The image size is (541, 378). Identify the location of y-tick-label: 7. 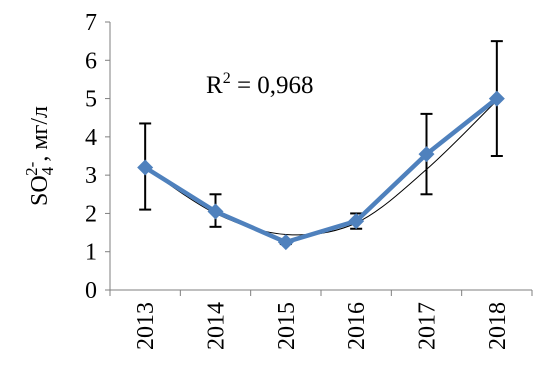
(91, 23).